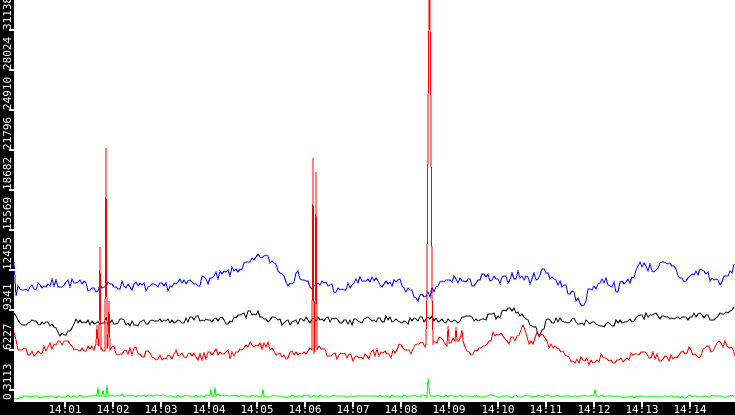 Image resolution: width=735 pixels, height=415 pixels. I want to click on x-tick-label: 14:06, so click(305, 409).